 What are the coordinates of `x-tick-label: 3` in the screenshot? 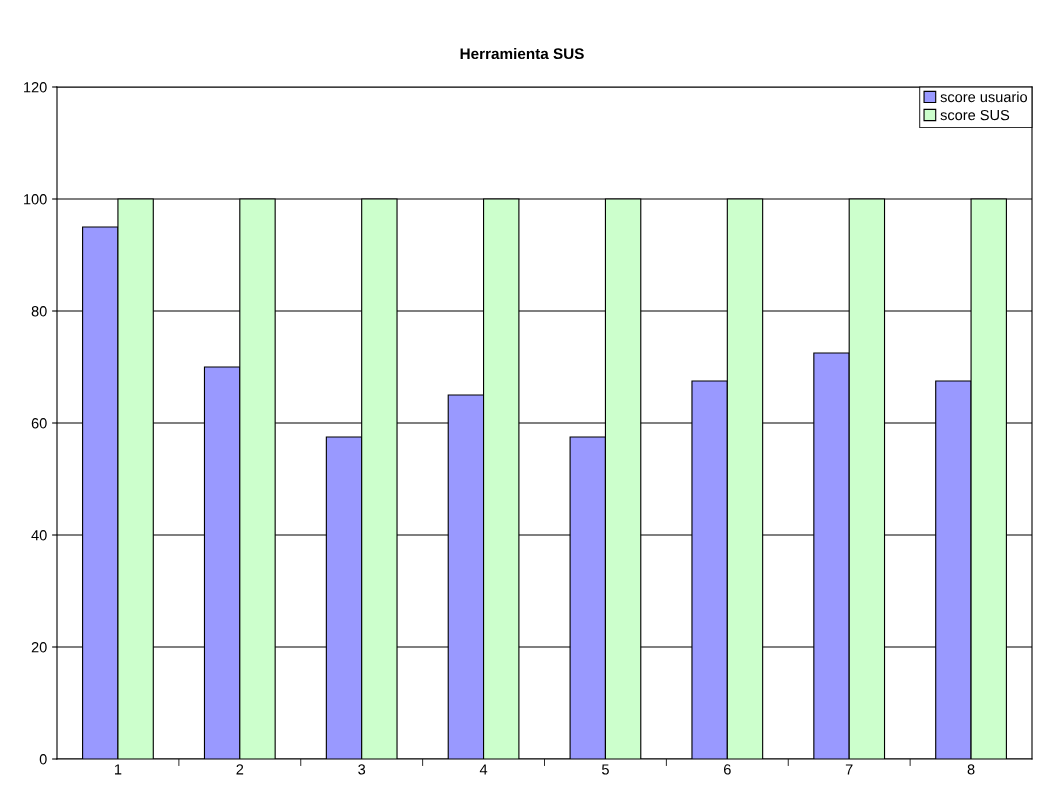 It's located at (362, 769).